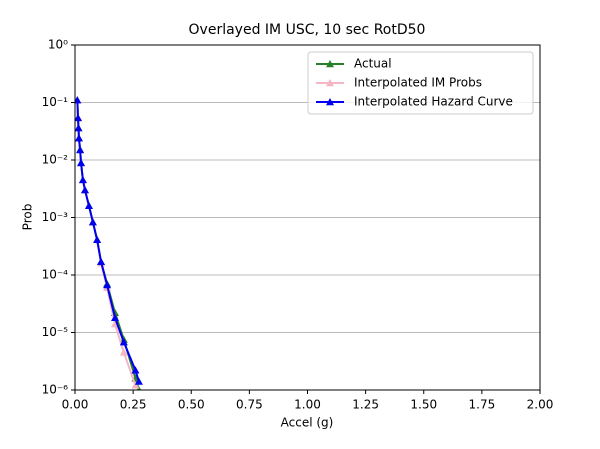  I want to click on legend-label: Interpolated IM Probs, so click(418, 83).